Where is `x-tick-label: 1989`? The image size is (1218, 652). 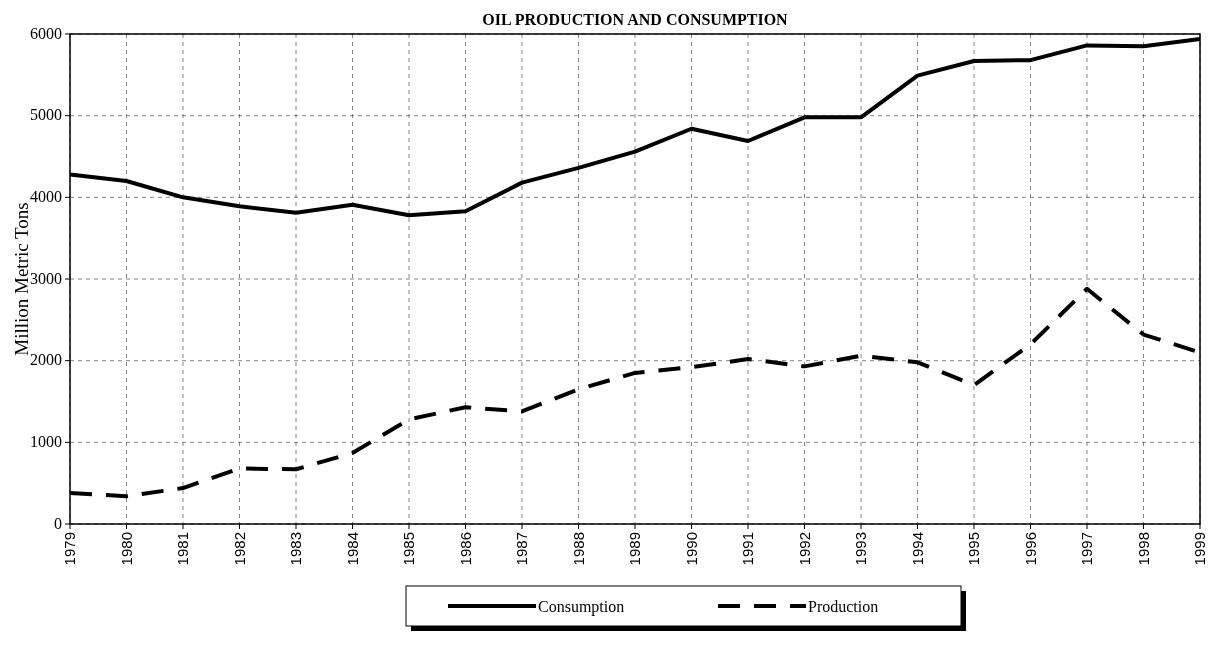
x-tick-label: 1989 is located at coordinates (635, 549).